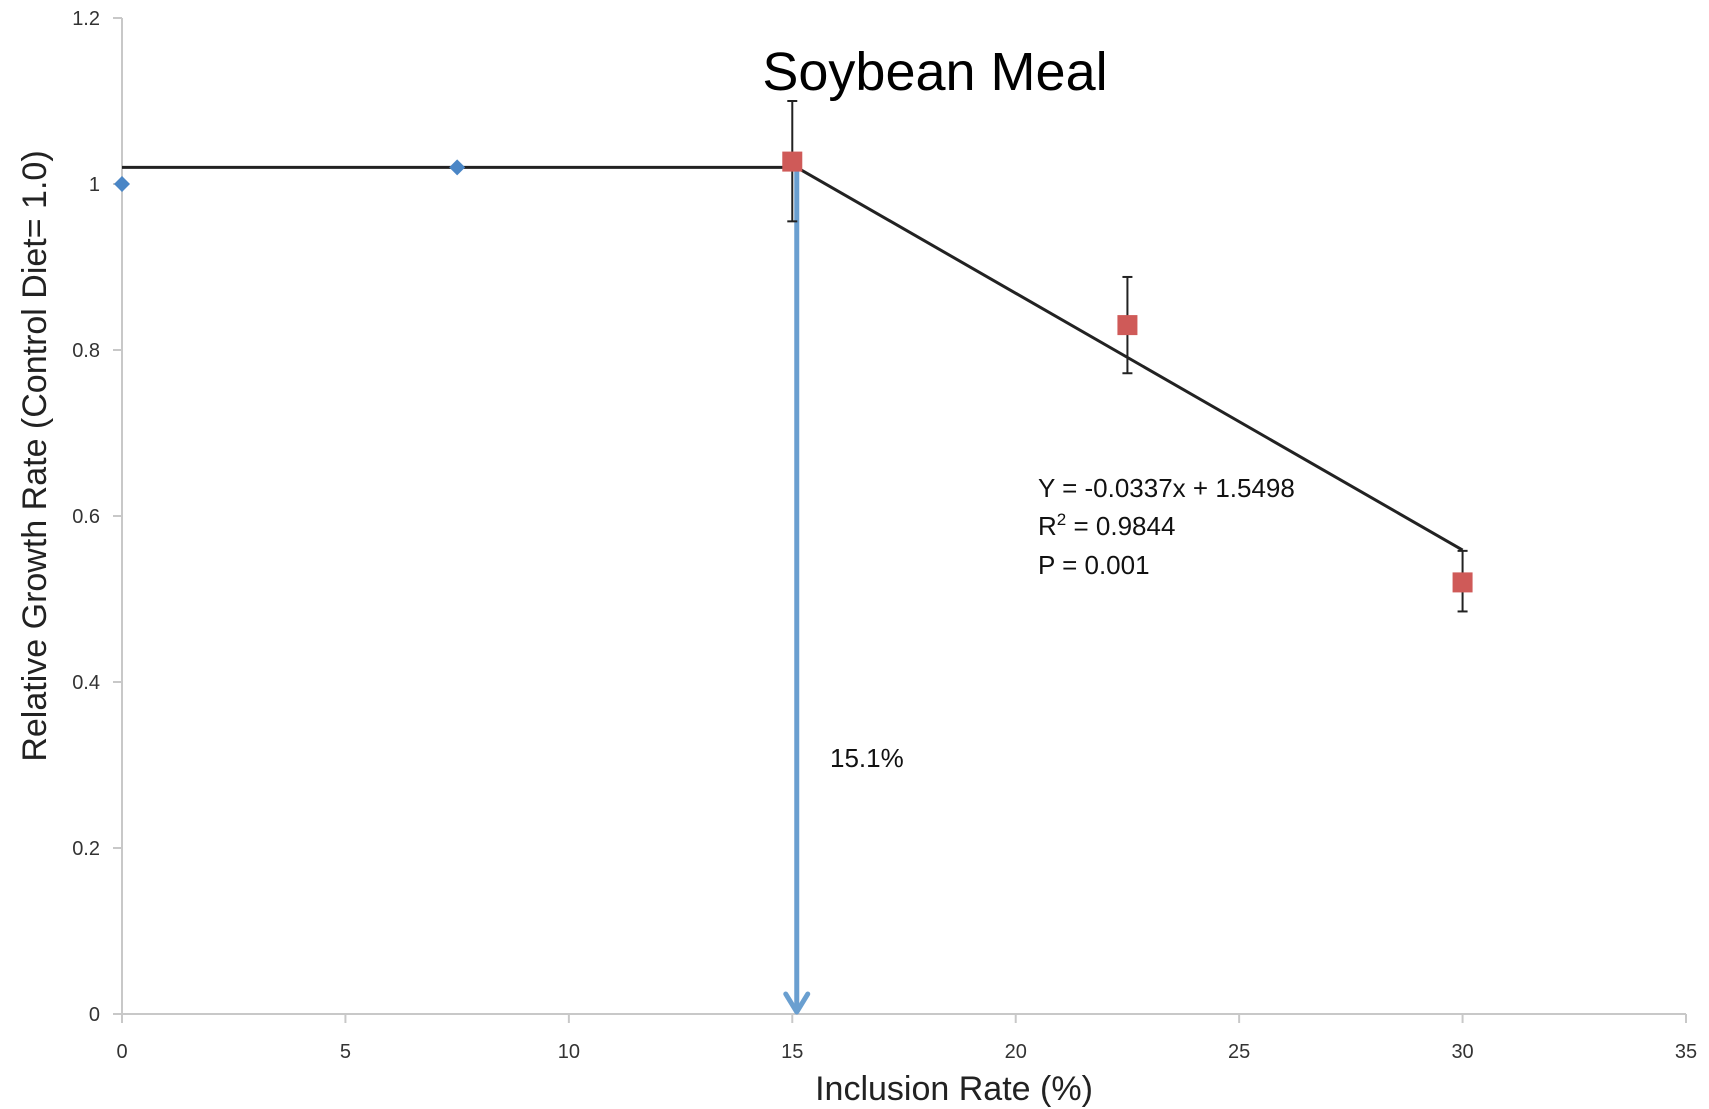 The height and width of the screenshot is (1109, 1709). What do you see at coordinates (797, 591) in the screenshot?
I see `breakpoint-arrow` at bounding box center [797, 591].